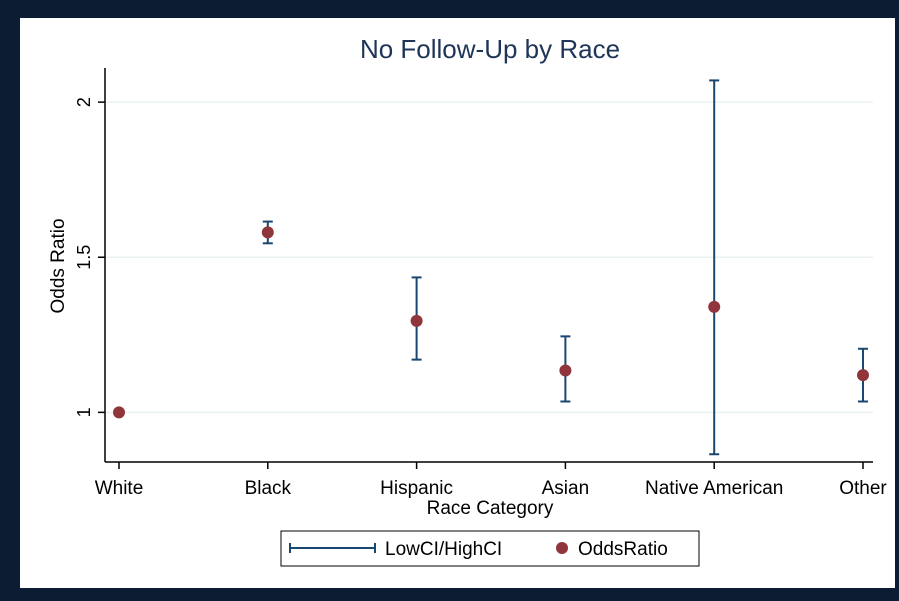 Image resolution: width=899 pixels, height=601 pixels. Describe the element at coordinates (119, 488) in the screenshot. I see `x-tick-label: White` at that location.